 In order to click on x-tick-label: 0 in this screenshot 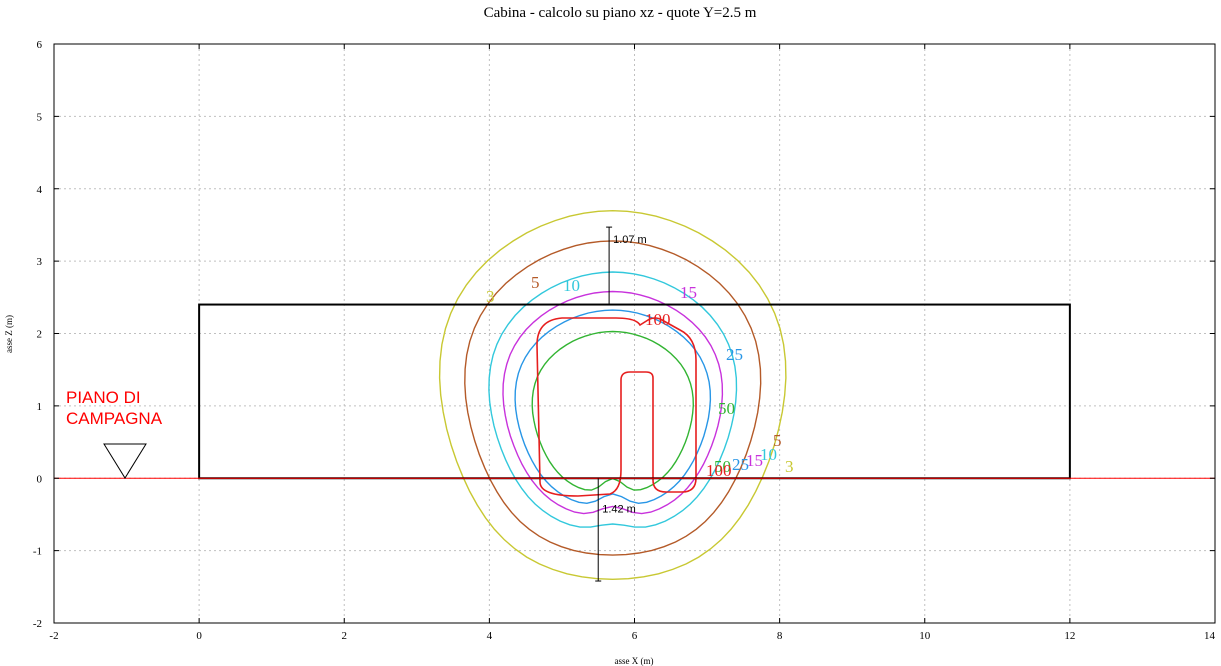, I will do `click(199, 636)`.